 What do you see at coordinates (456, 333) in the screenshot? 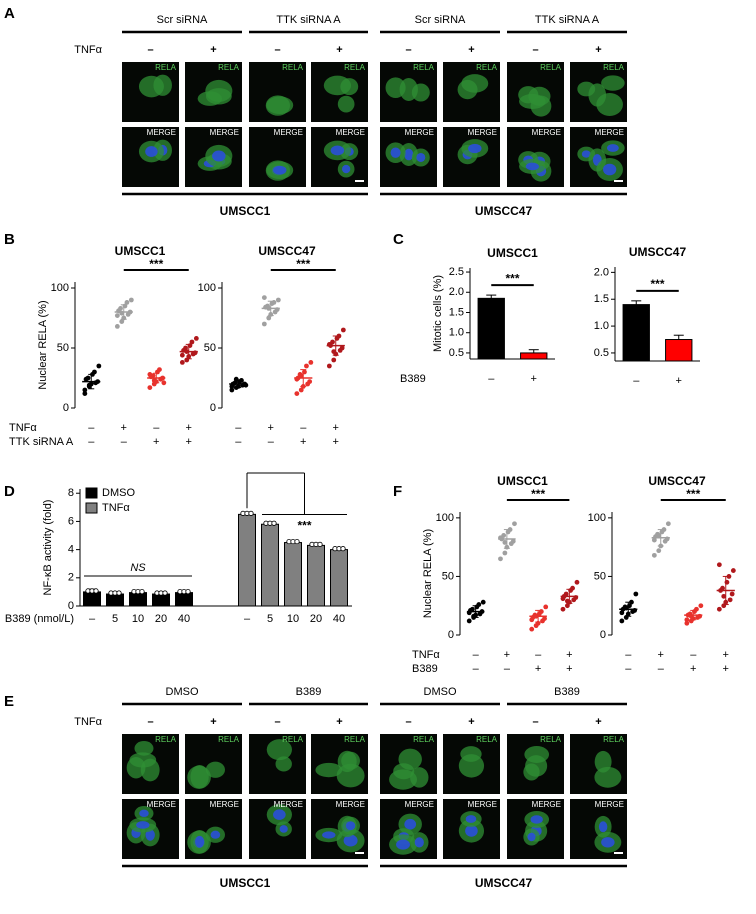
I see `y-tick-label: 1.0` at bounding box center [456, 333].